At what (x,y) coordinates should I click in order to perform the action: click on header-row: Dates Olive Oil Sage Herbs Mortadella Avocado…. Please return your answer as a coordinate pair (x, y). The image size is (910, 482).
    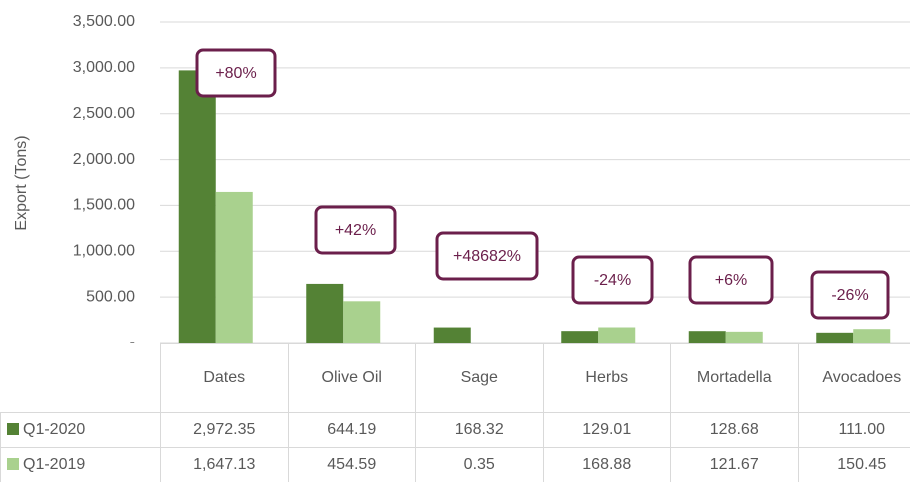
    Looking at the image, I should click on (455, 378).